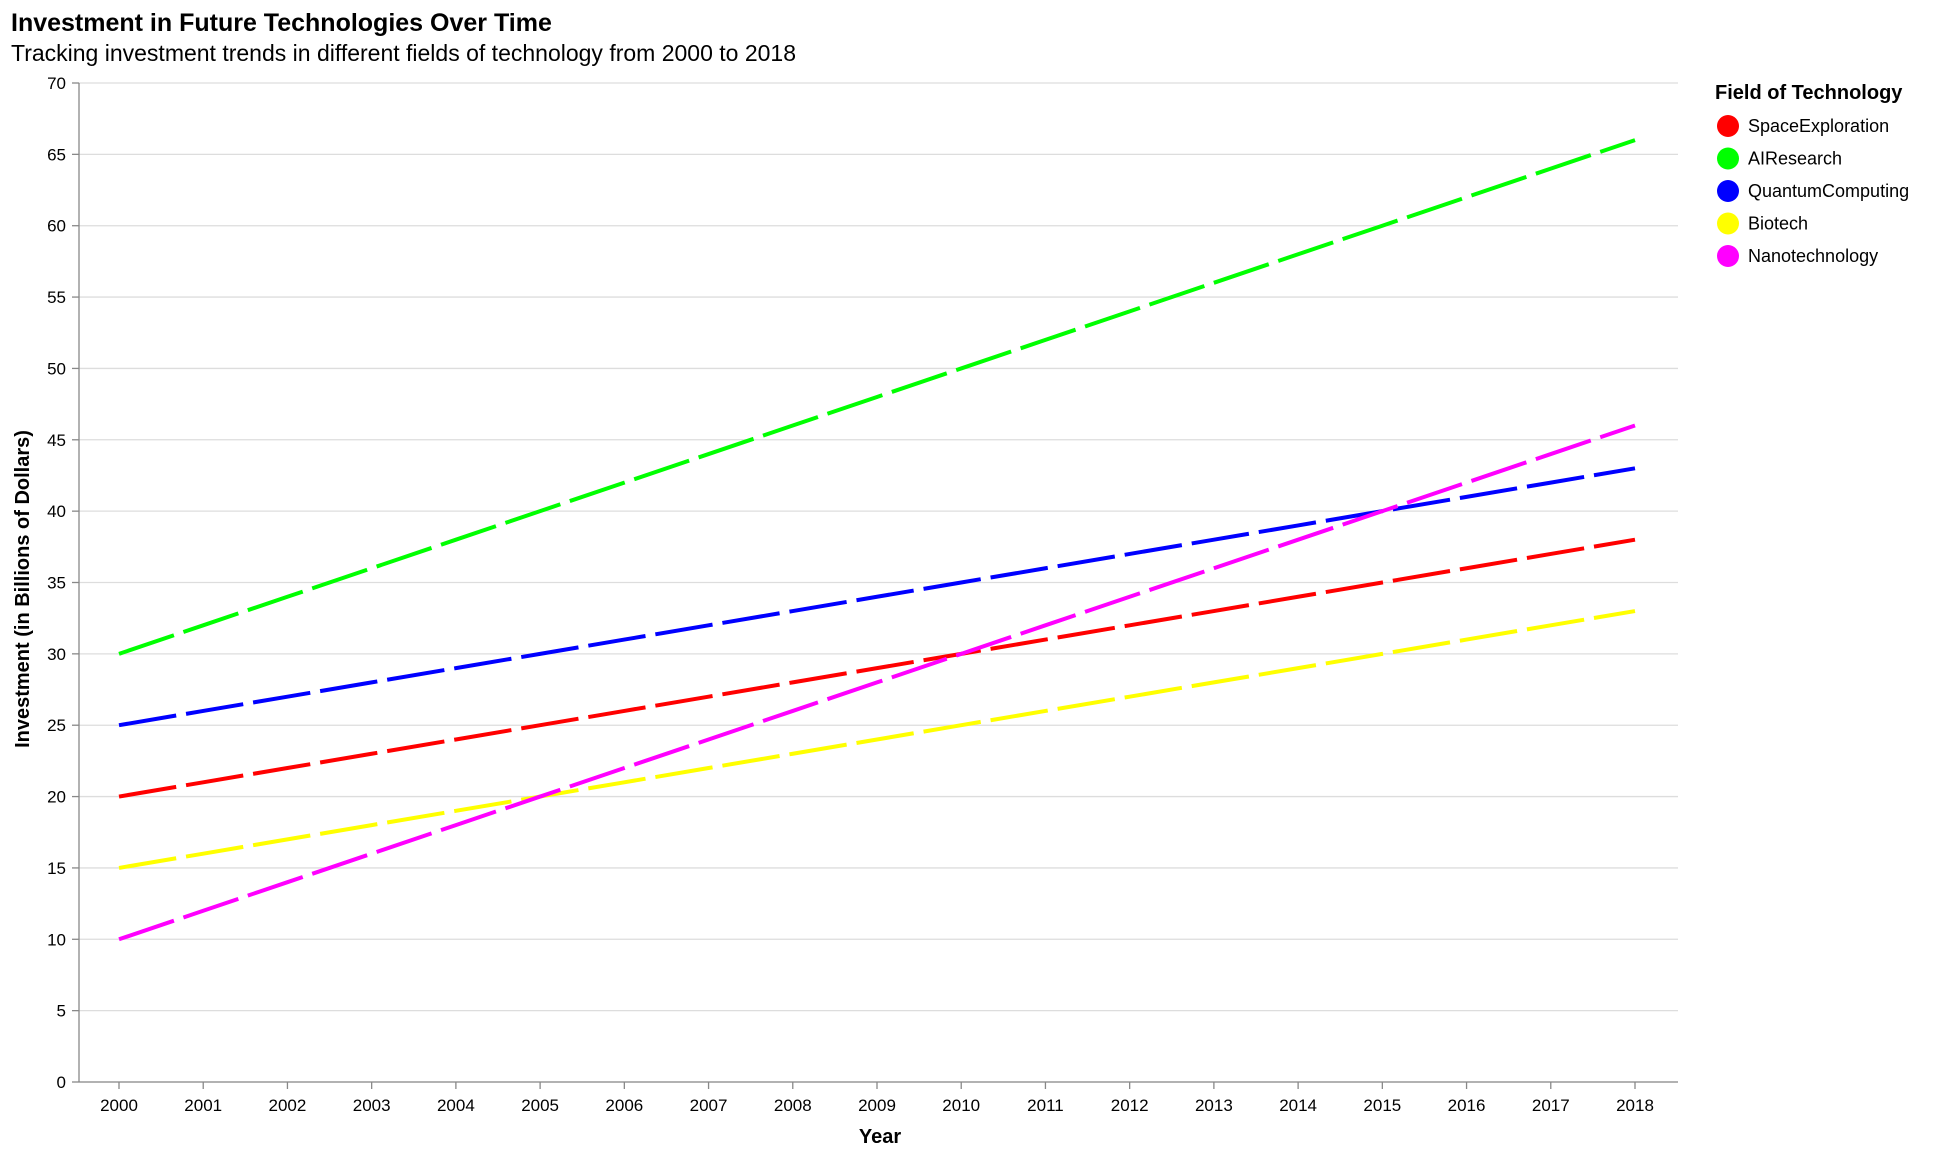  I want to click on x-tick-label: 2010, so click(961, 1105).